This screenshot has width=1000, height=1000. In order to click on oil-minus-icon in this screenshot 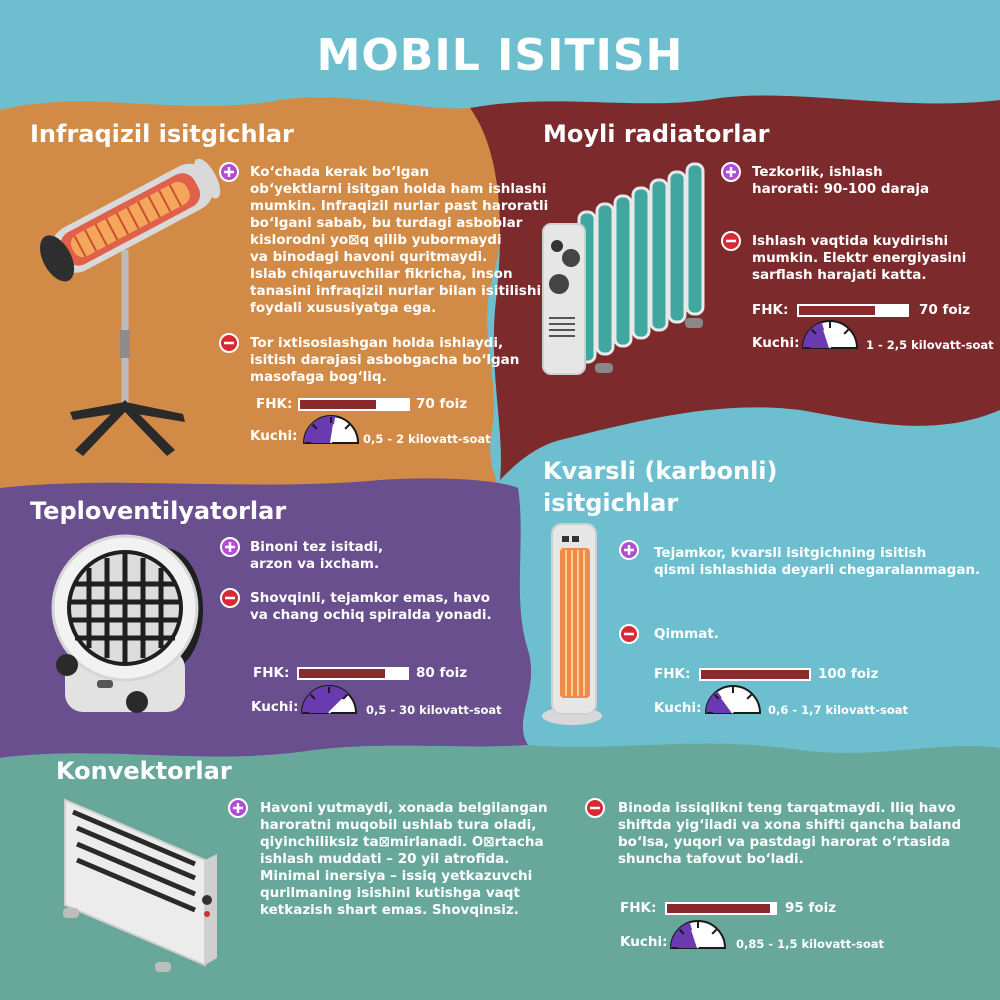, I will do `click(731, 241)`.